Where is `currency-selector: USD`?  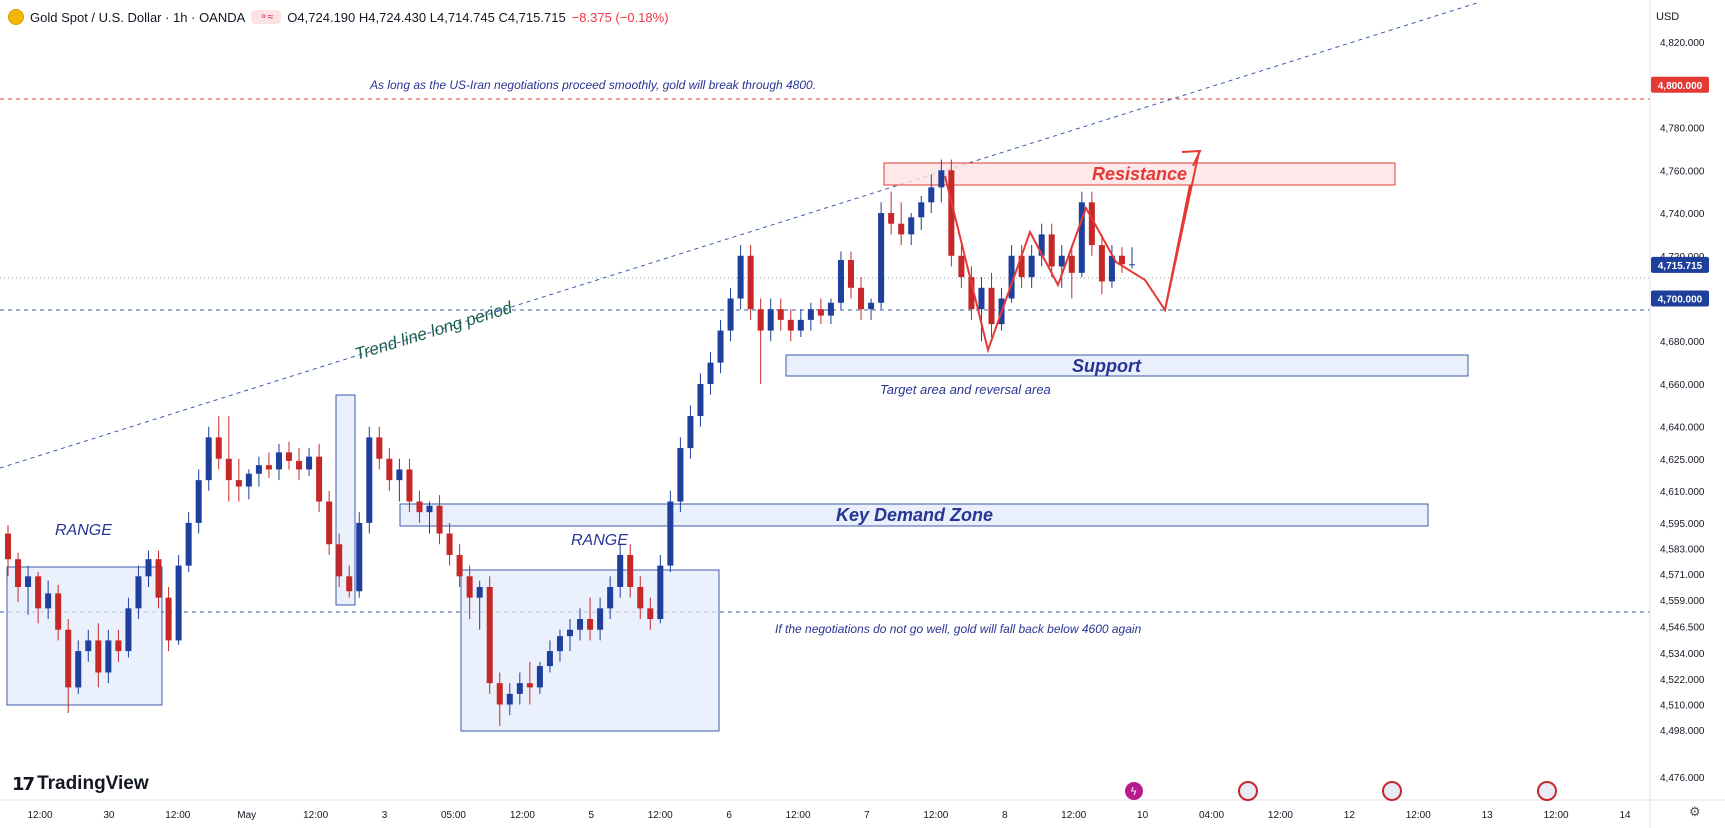
currency-selector: USD is located at coordinates (1668, 17).